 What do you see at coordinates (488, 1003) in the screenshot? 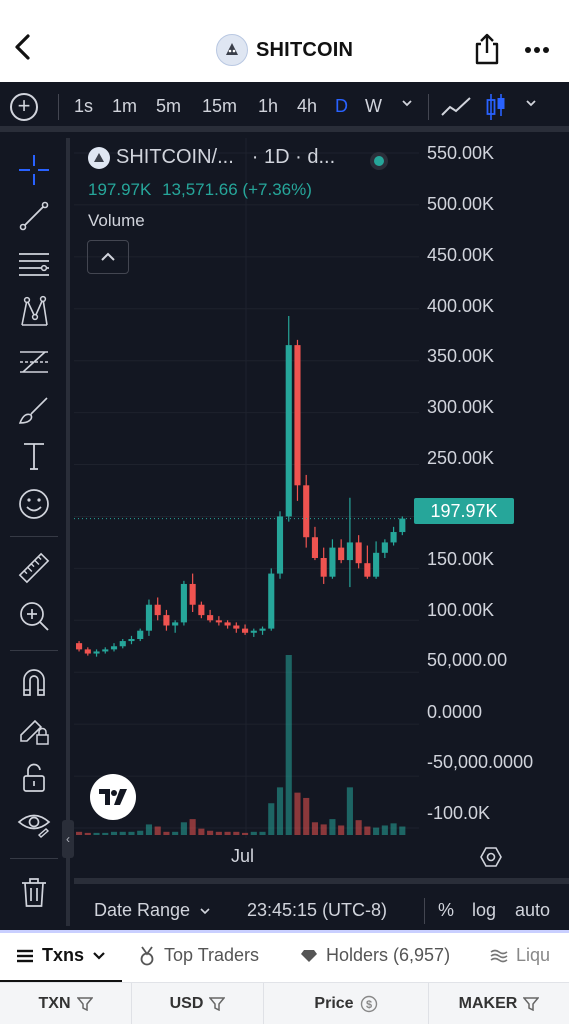
I see `column-header-label: MAKER` at bounding box center [488, 1003].